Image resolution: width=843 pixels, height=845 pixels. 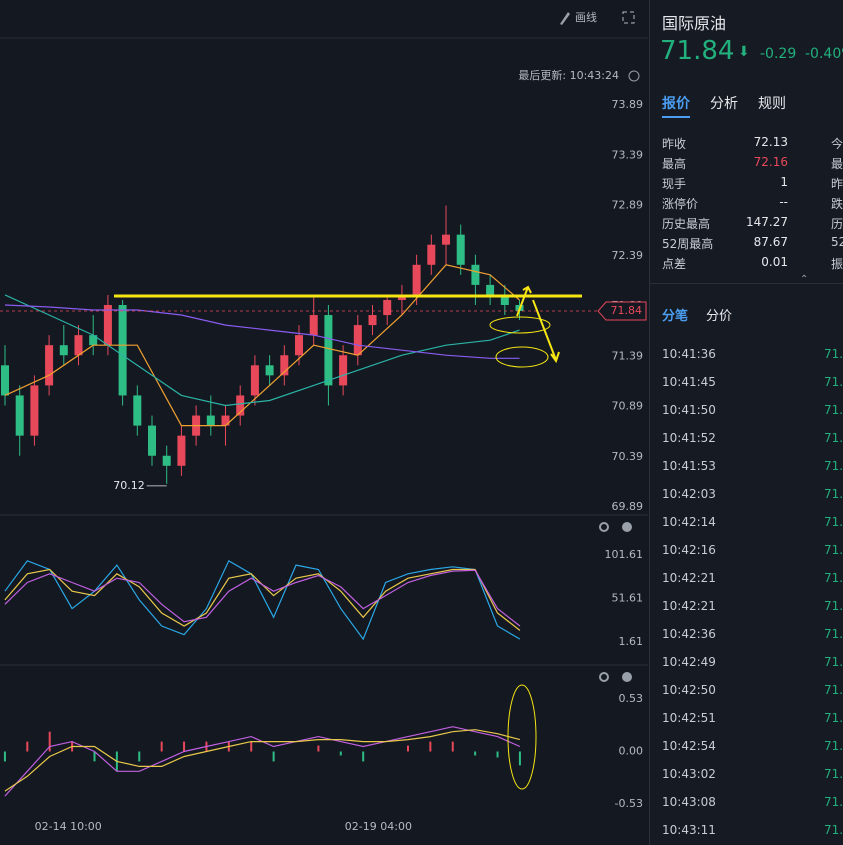 I want to click on trade-time: 10:42:36, so click(x=689, y=634).